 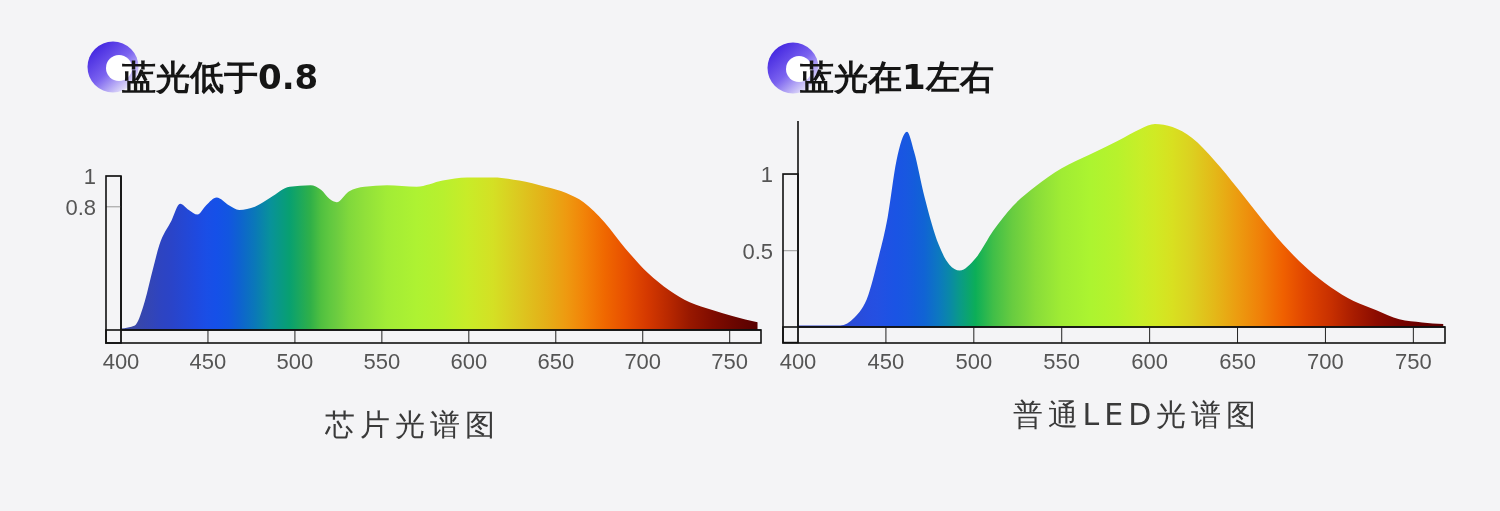 I want to click on chart-title: 蓝光低于0.8, so click(x=220, y=77).